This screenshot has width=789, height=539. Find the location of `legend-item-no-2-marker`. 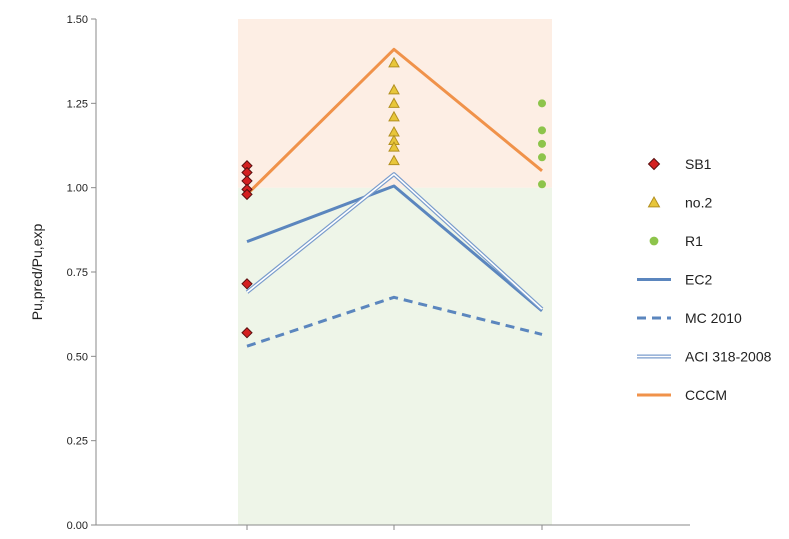

legend-item-no-2-marker is located at coordinates (654, 201).